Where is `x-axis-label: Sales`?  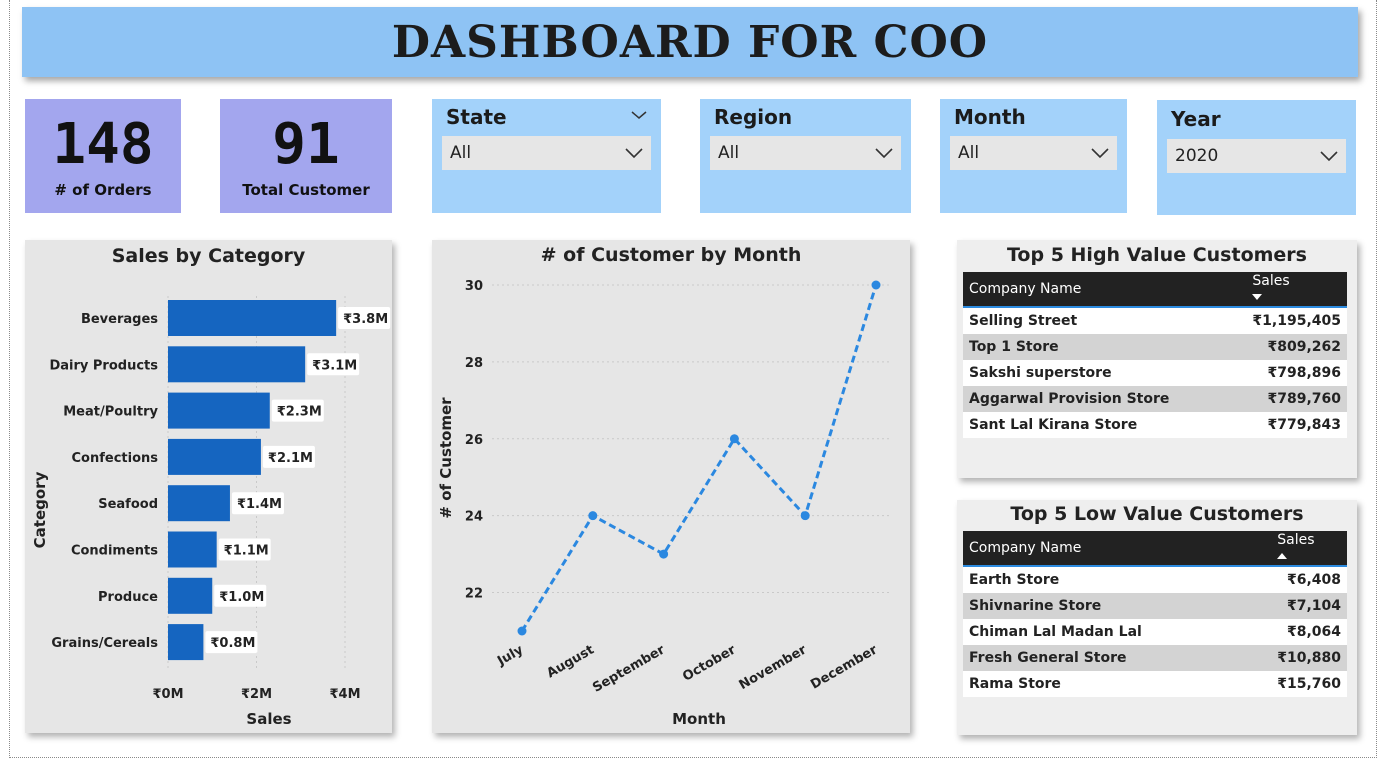
x-axis-label: Sales is located at coordinates (268, 719).